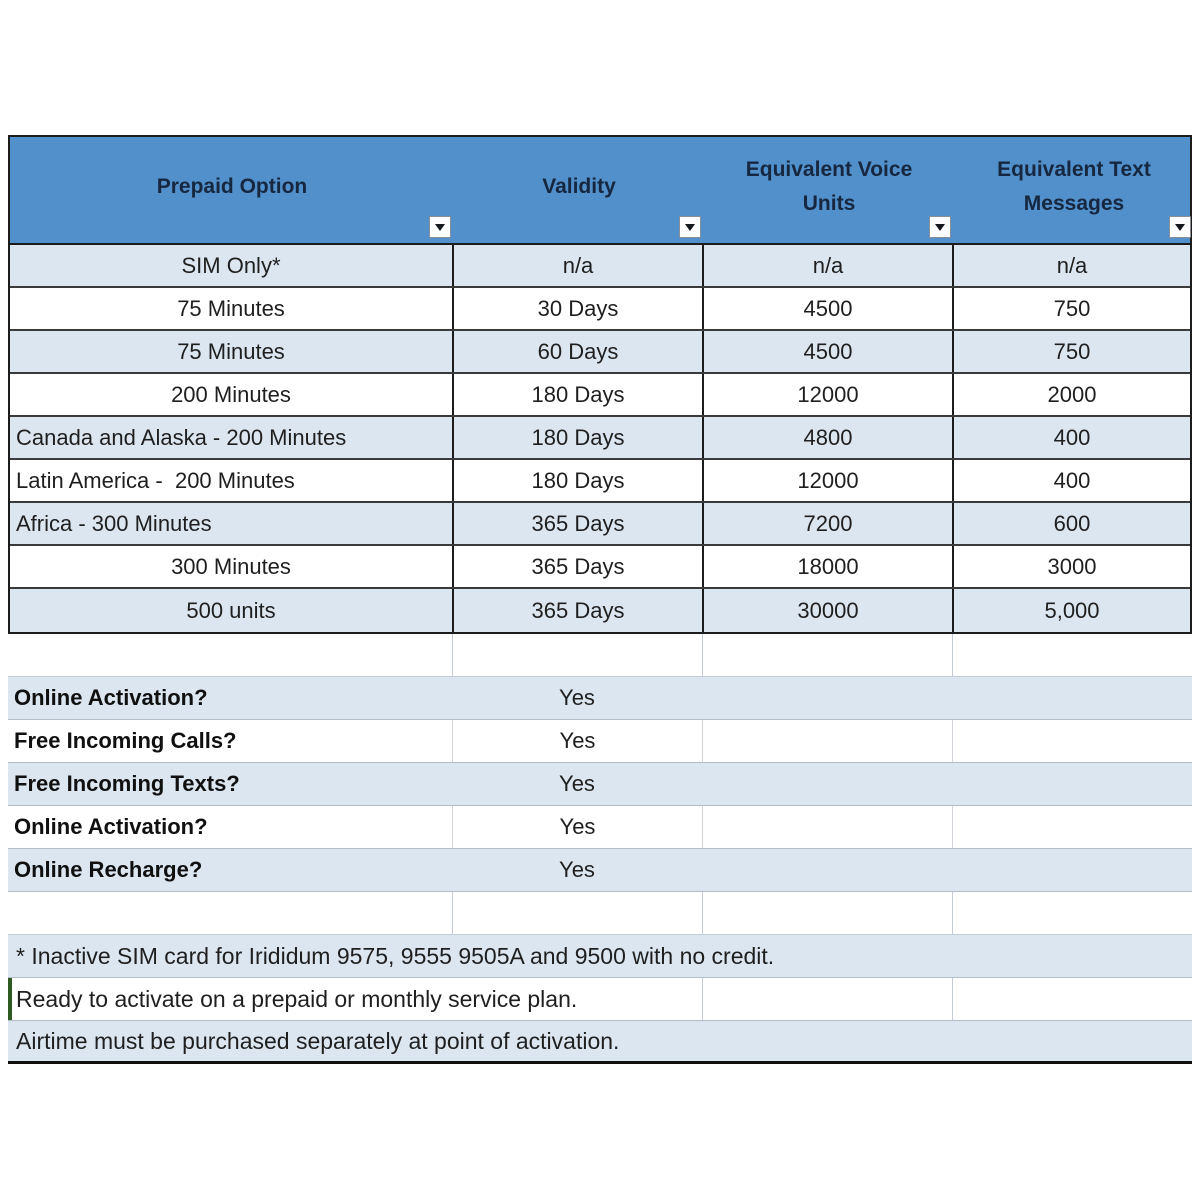 This screenshot has height=1200, width=1200. Describe the element at coordinates (577, 351) in the screenshot. I see `cell-validity: 60 Days` at that location.